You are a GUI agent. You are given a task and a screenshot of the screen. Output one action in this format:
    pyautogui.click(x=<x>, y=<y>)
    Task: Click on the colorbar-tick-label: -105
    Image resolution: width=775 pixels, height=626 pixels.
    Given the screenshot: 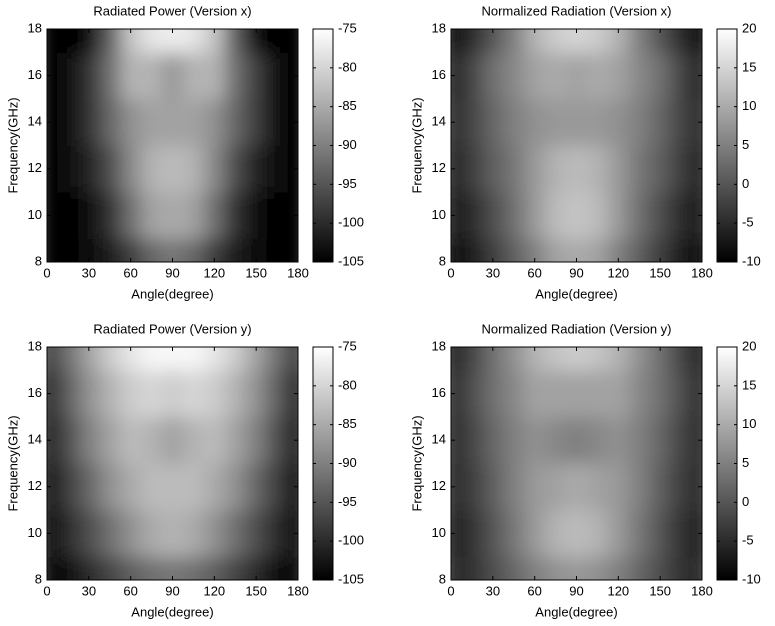 What is the action you would take?
    pyautogui.click(x=351, y=260)
    